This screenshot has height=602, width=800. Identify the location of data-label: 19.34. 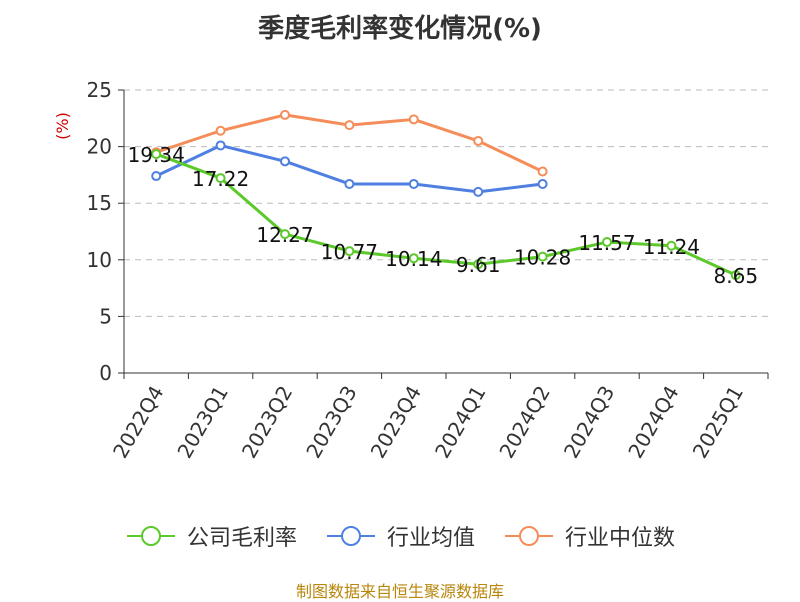
(156, 155).